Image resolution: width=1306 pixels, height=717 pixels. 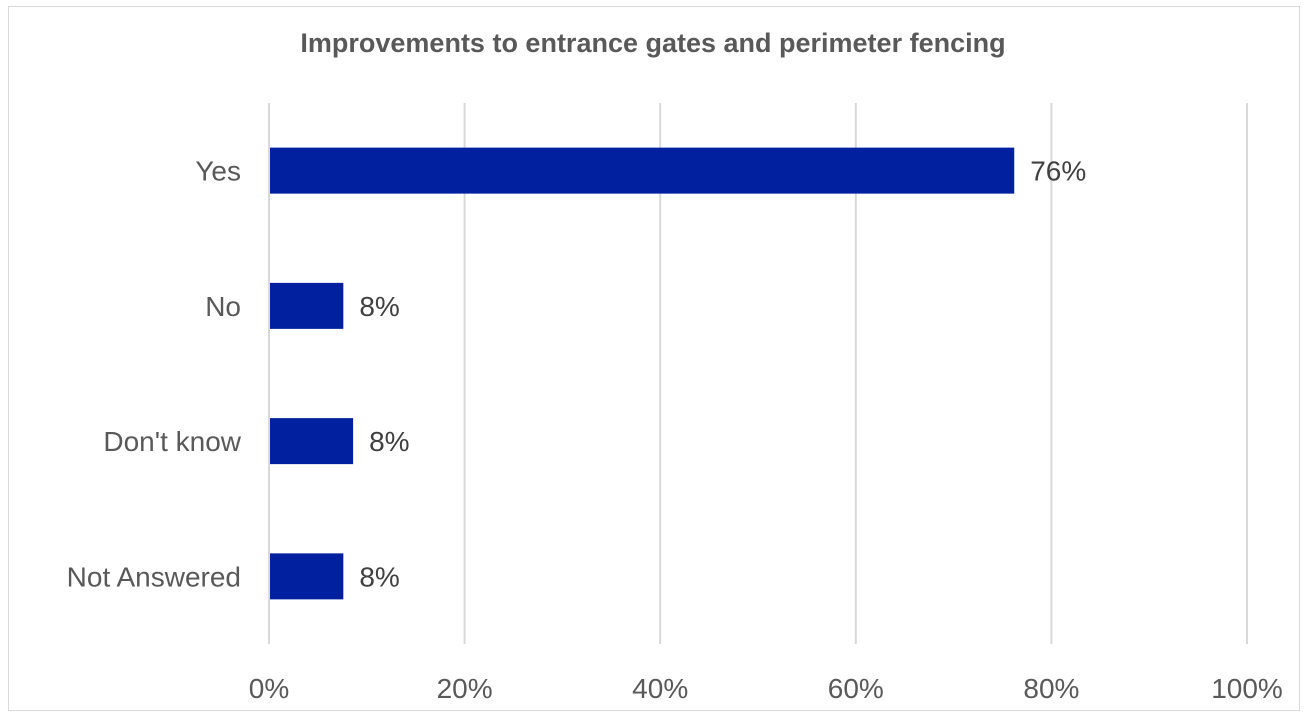 What do you see at coordinates (307, 576) in the screenshot?
I see `bar-not-answered` at bounding box center [307, 576].